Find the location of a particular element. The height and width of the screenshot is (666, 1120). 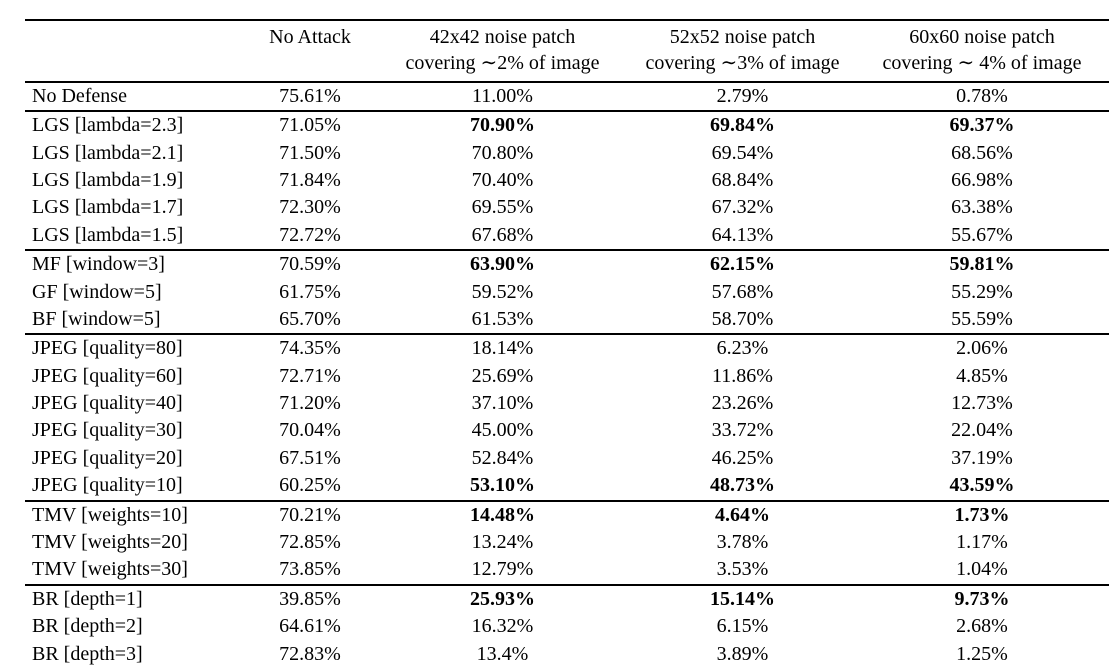

table-row: No Defense 75.61% 11.00% 2.79% 0.78% is located at coordinates (567, 96).